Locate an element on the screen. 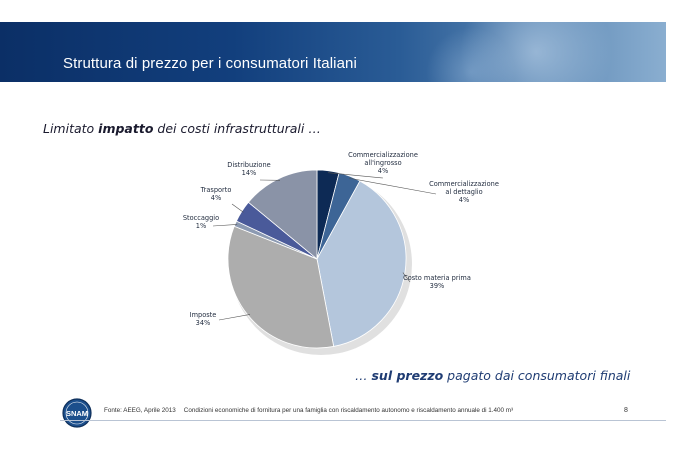  slice-label: Trasporto 4% is located at coordinates (216, 194).